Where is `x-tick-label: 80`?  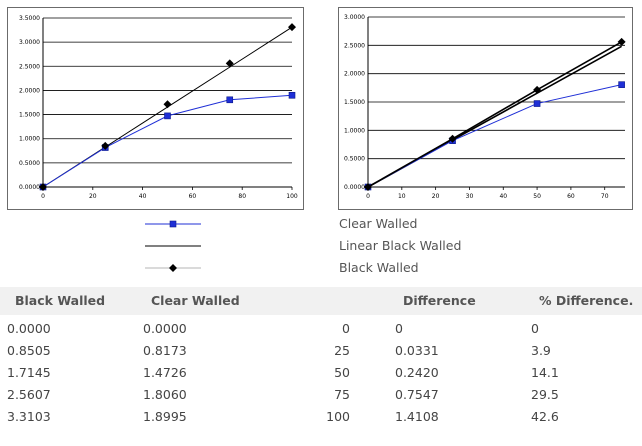 x-tick-label: 80 is located at coordinates (242, 196).